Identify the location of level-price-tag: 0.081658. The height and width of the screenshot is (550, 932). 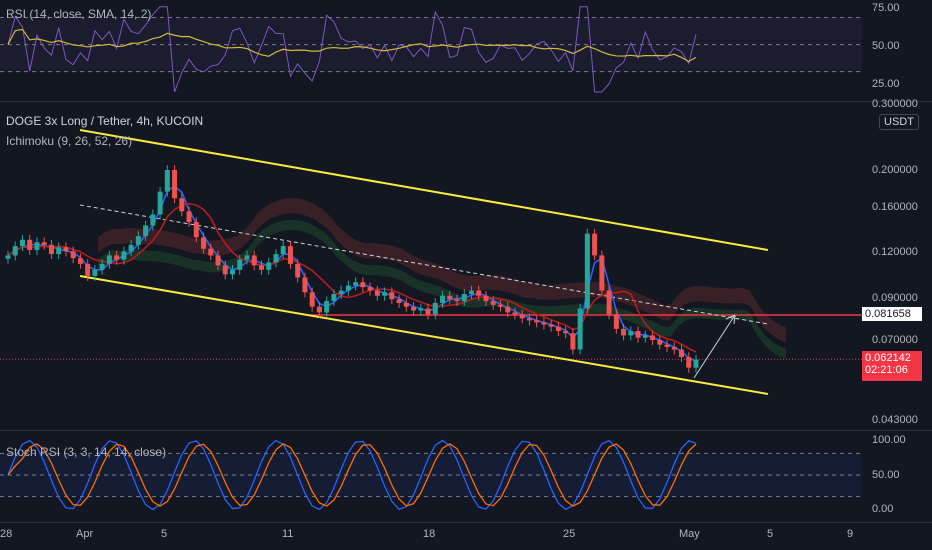
(892, 314).